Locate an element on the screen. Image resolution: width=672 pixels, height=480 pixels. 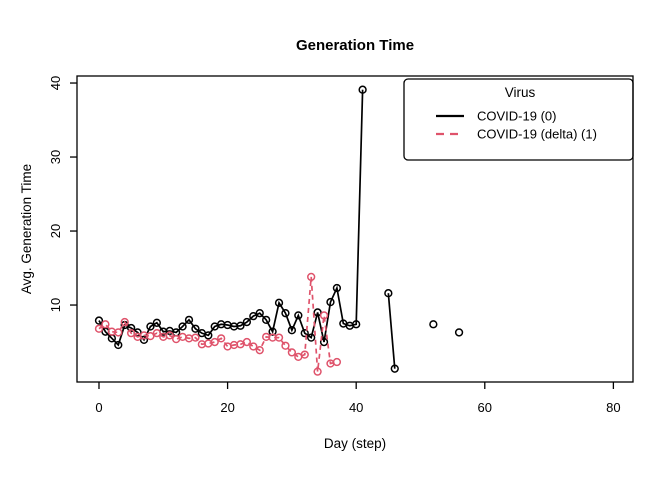
legend-title: Virus is located at coordinates (520, 92).